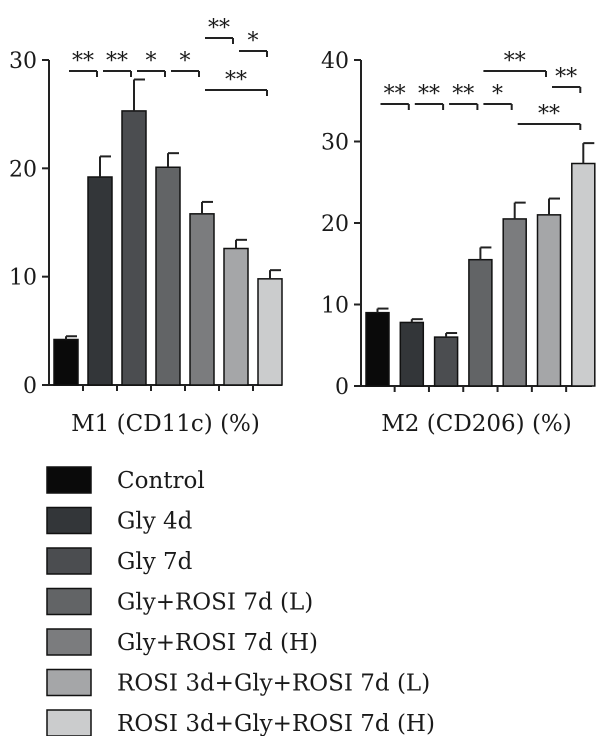 This screenshot has width=600, height=736. What do you see at coordinates (165, 424) in the screenshot?
I see `x-axis-title: M1 (CD11c) (%)` at bounding box center [165, 424].